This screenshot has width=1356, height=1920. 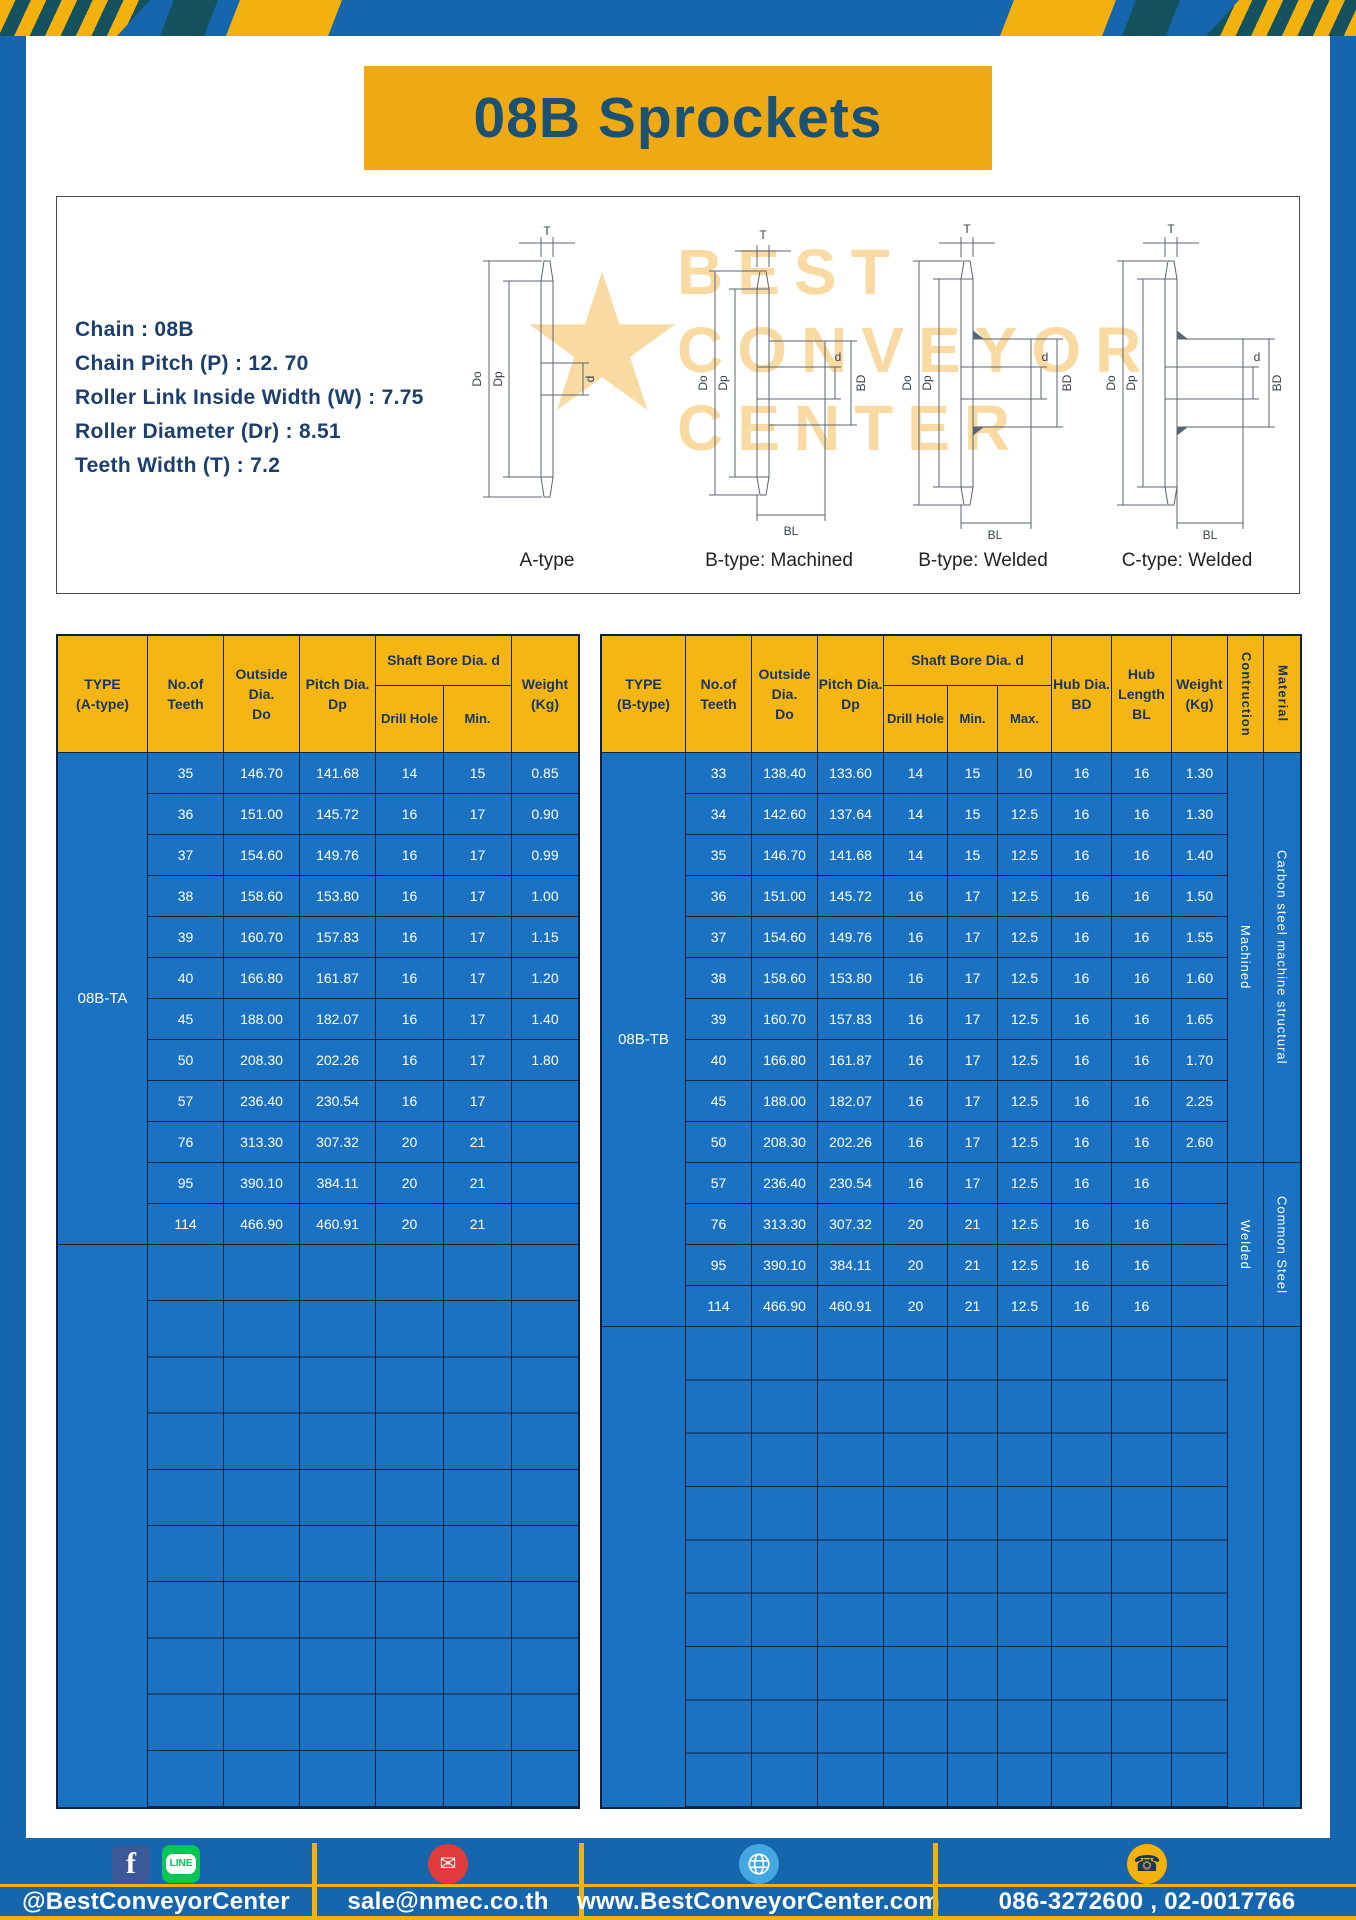 What do you see at coordinates (545, 1142) in the screenshot?
I see `table-a-weight-cell` at bounding box center [545, 1142].